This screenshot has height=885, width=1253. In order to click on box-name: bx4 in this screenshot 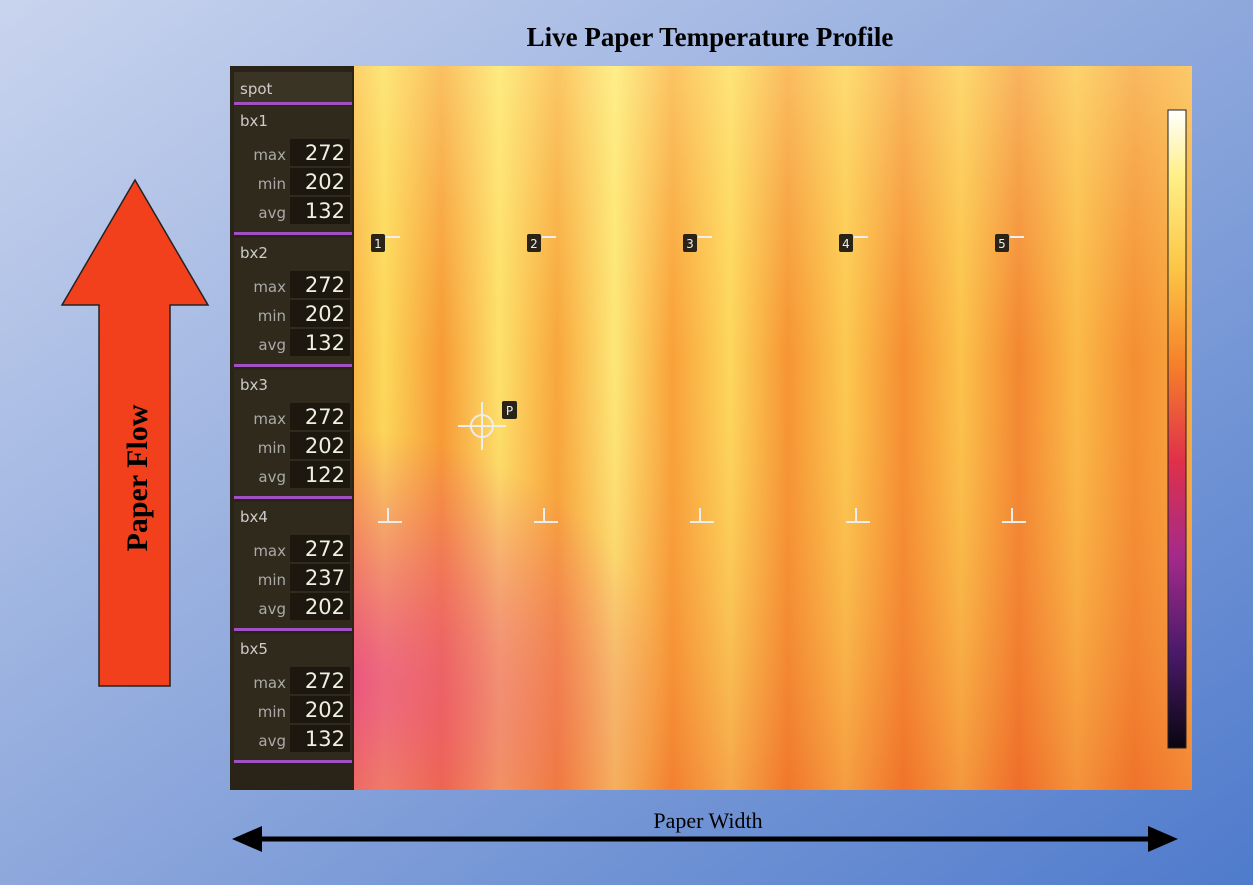, I will do `click(254, 517)`.